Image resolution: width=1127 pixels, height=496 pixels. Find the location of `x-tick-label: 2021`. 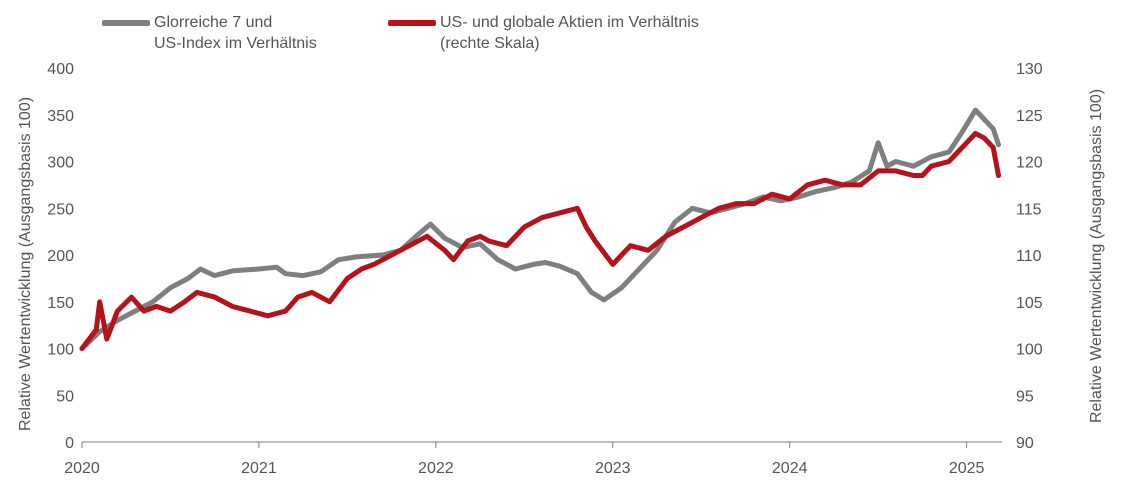

x-tick-label: 2021 is located at coordinates (259, 468).